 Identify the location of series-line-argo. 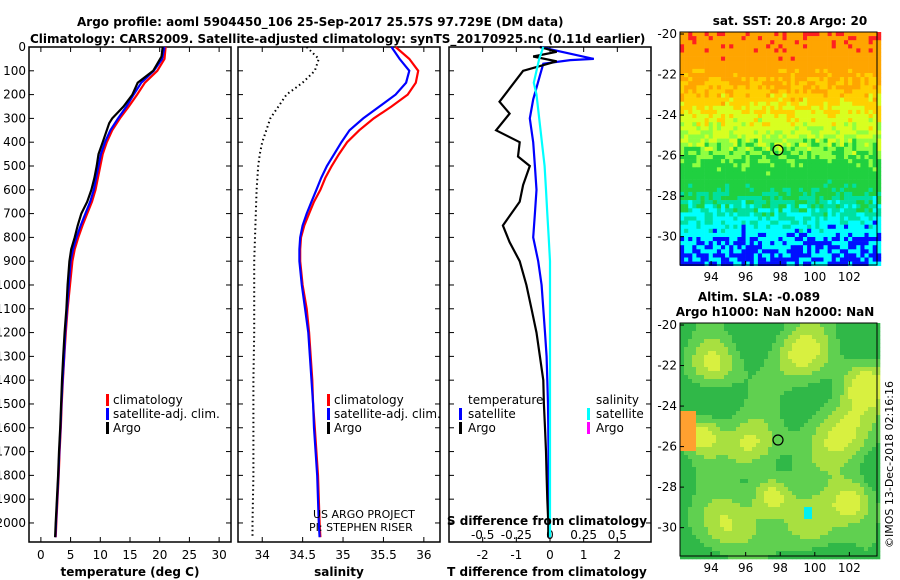
(285, 292).